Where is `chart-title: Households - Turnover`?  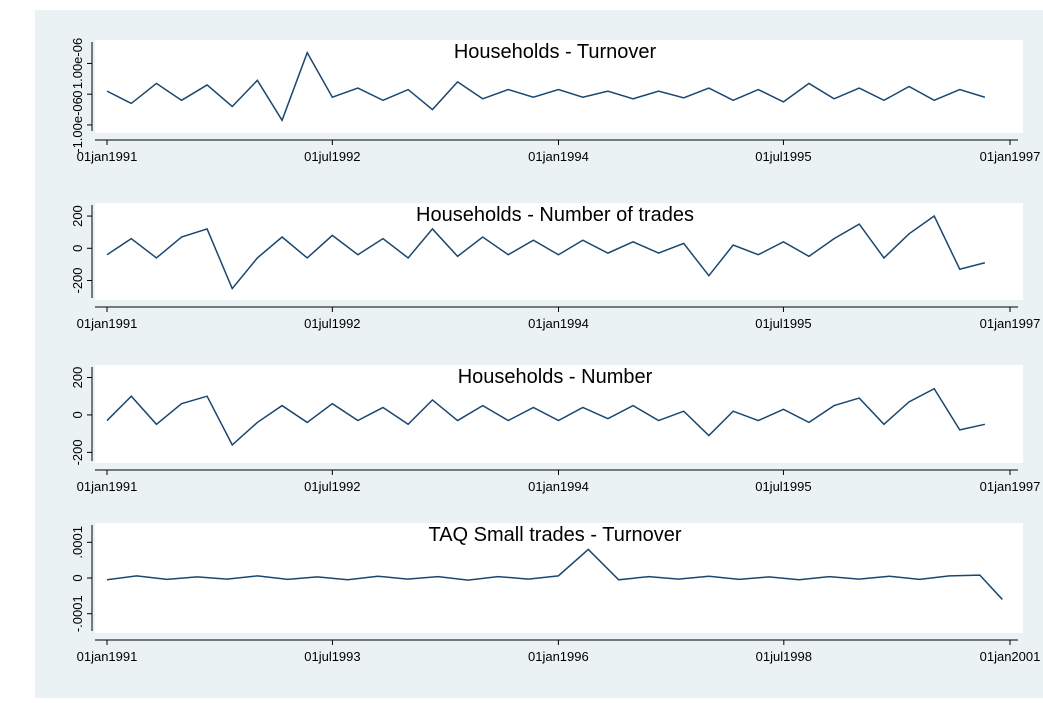
chart-title: Households - Turnover is located at coordinates (555, 52).